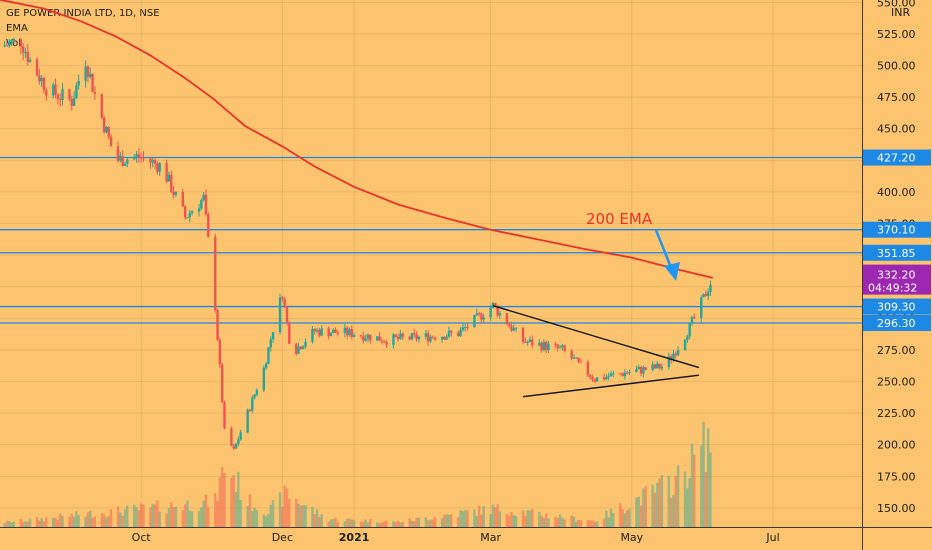 The image size is (932, 550). I want to click on time-axis: Oct Dec 2021 Mar May Jul, so click(466, 538).